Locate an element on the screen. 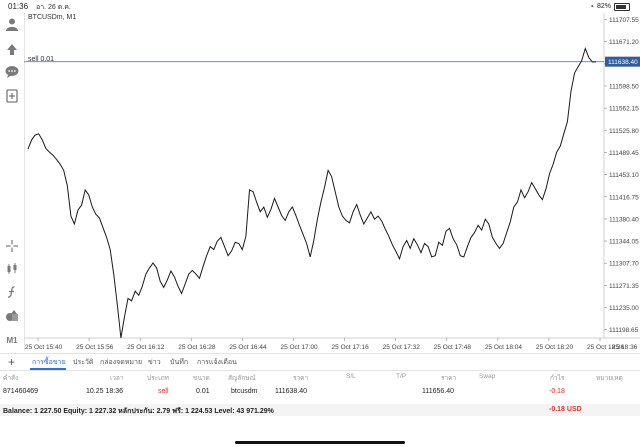  header-symbol: สัญลักษณ์ is located at coordinates (242, 378).